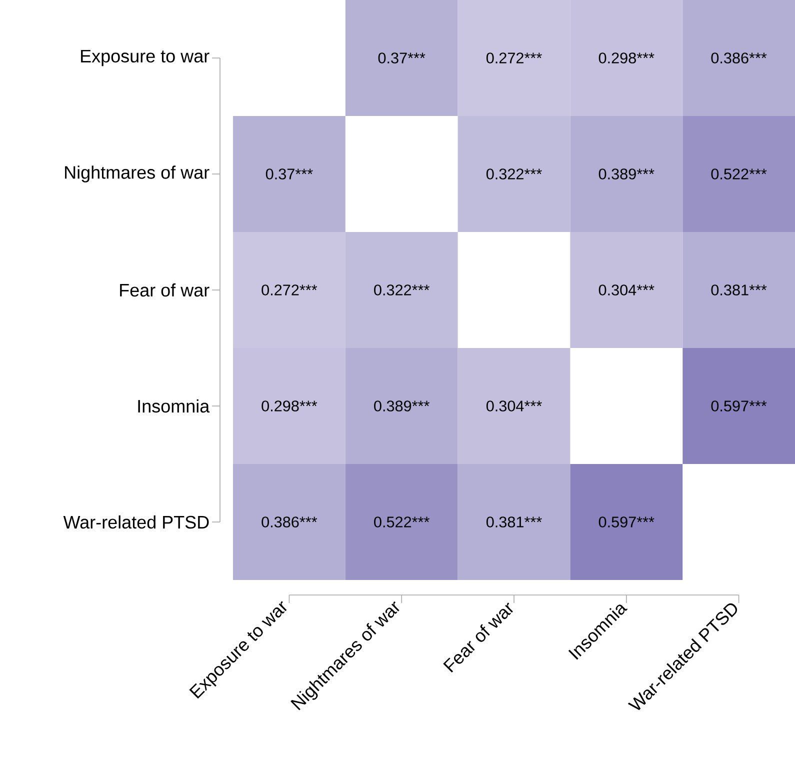 Image resolution: width=795 pixels, height=761 pixels. I want to click on y-tick-label: Insomnia, so click(174, 406).